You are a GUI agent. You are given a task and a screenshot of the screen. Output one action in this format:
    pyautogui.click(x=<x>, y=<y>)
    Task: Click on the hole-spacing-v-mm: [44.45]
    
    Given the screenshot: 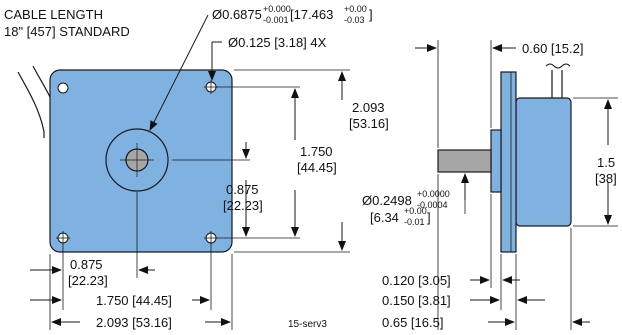 What is the action you would take?
    pyautogui.click(x=317, y=167)
    